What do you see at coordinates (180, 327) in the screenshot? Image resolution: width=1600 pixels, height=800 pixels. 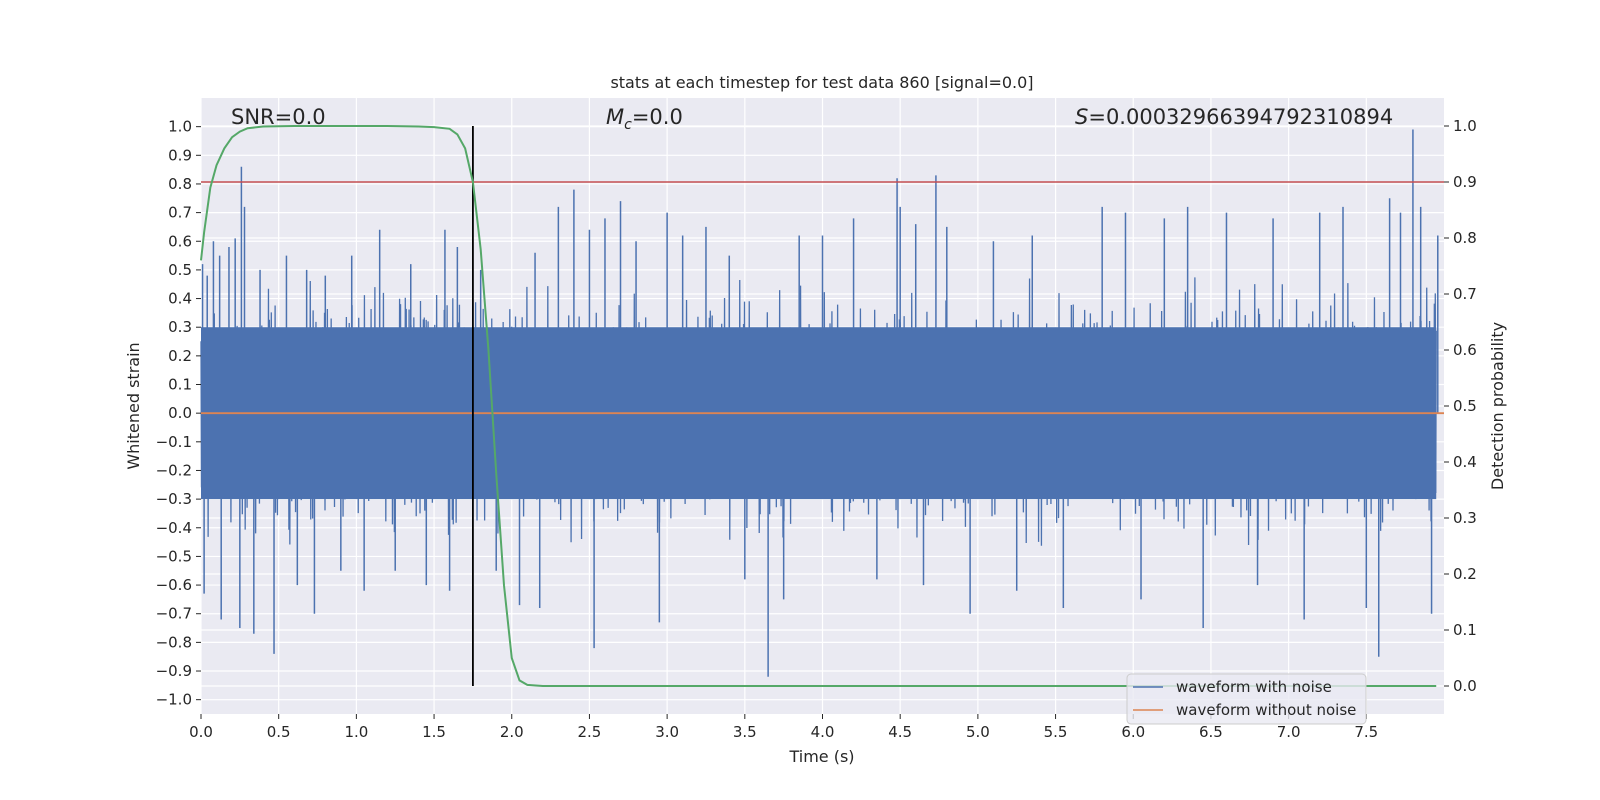 I see `y-tick-label: 0.3` at bounding box center [180, 327].